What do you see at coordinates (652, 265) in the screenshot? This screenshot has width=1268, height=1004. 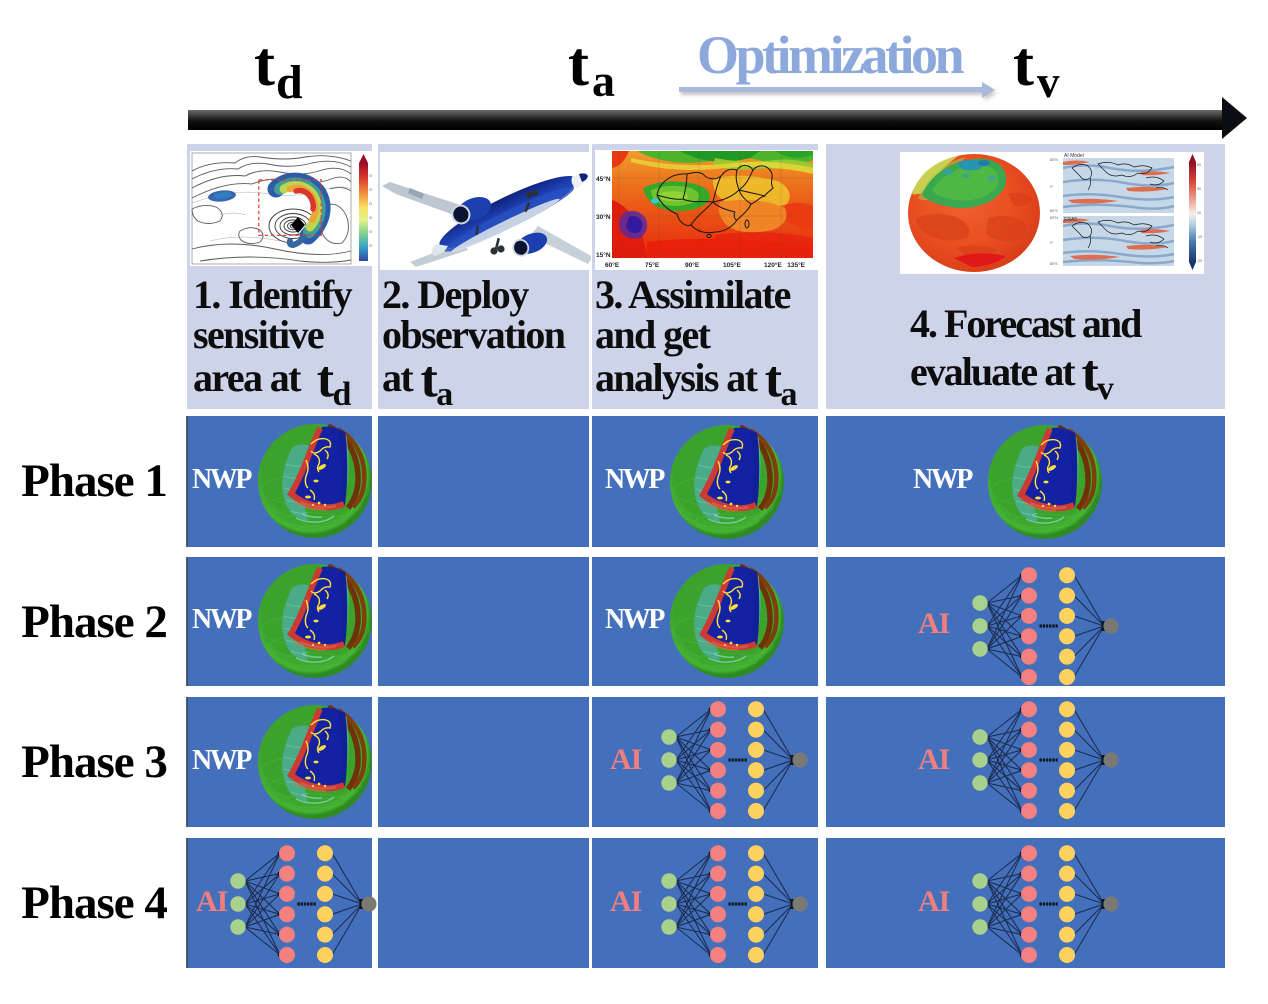 I see `svg-text: 75°E` at bounding box center [652, 265].